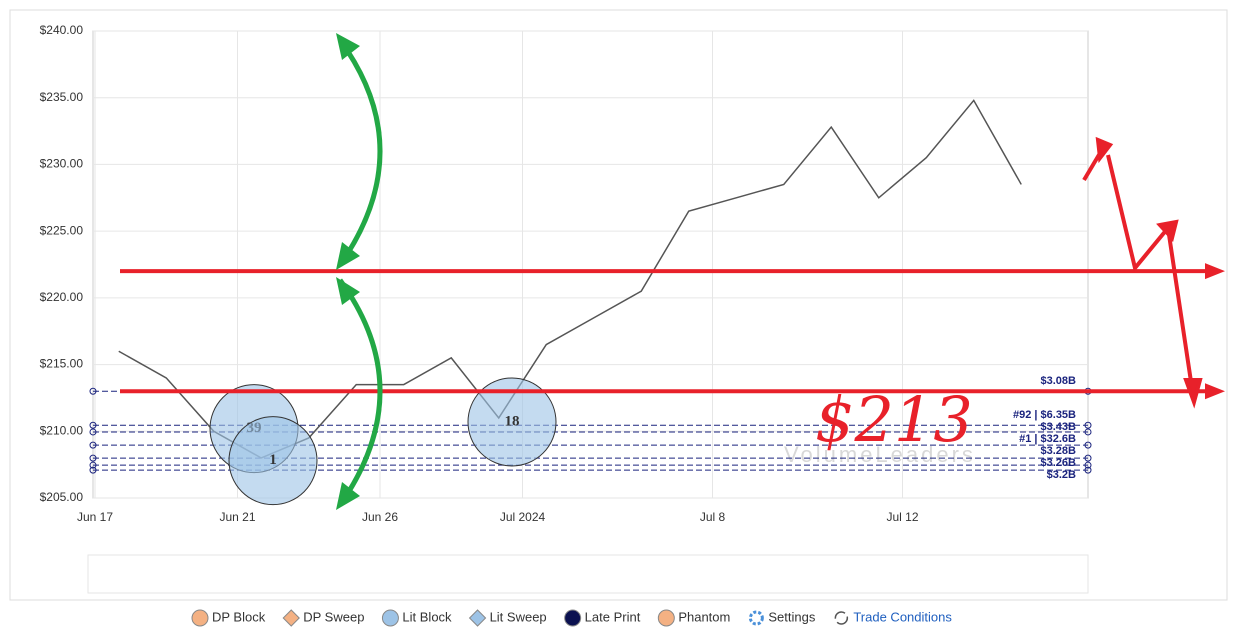  Describe the element at coordinates (62, 364) in the screenshot. I see `y-tick-label: $215.00` at that location.